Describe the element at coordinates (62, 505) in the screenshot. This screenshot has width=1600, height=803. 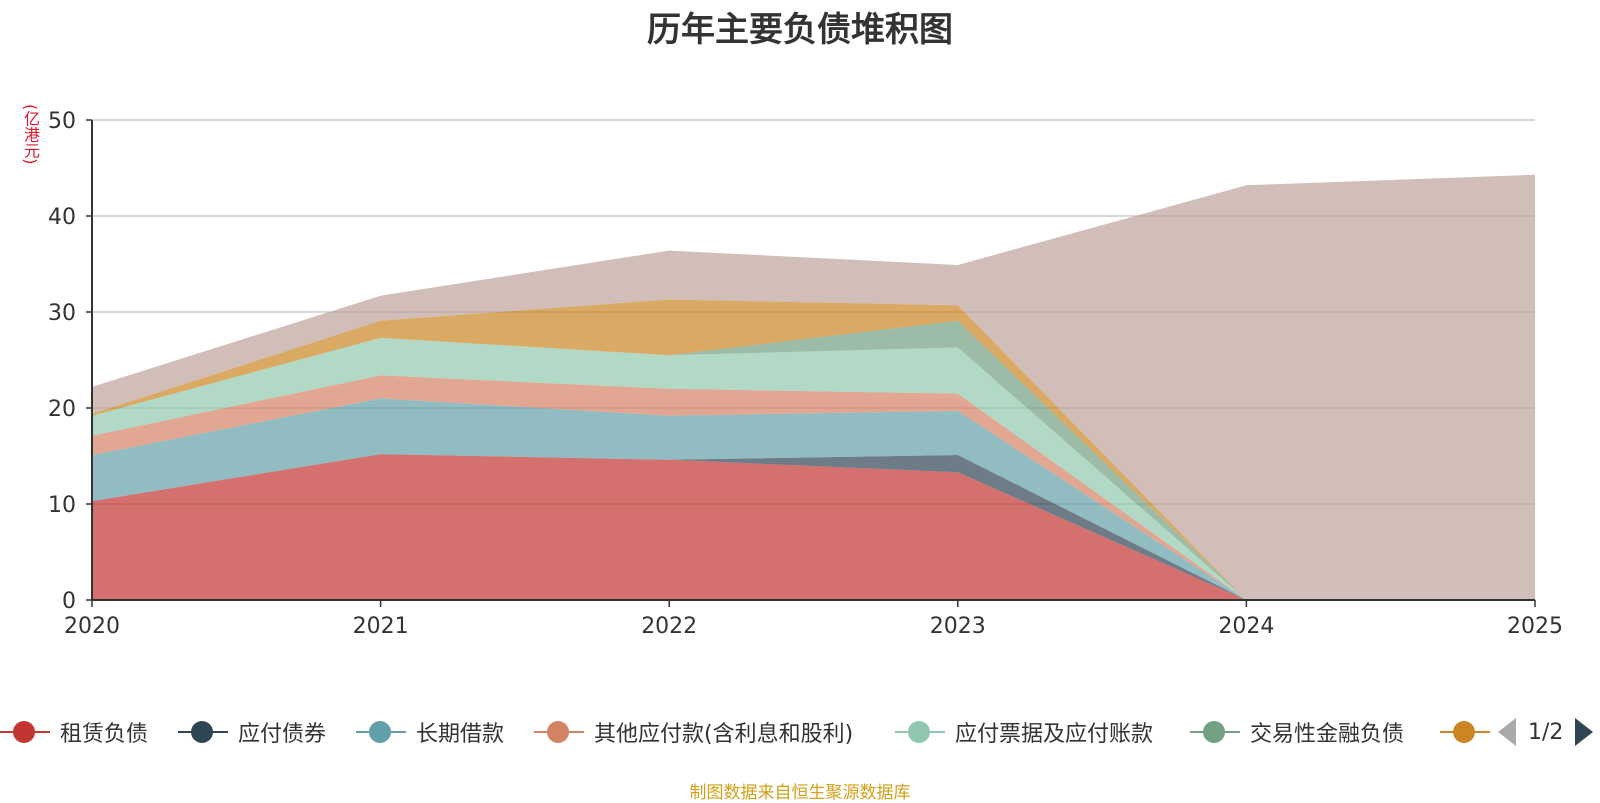
I see `y-tick-label: 10` at that location.